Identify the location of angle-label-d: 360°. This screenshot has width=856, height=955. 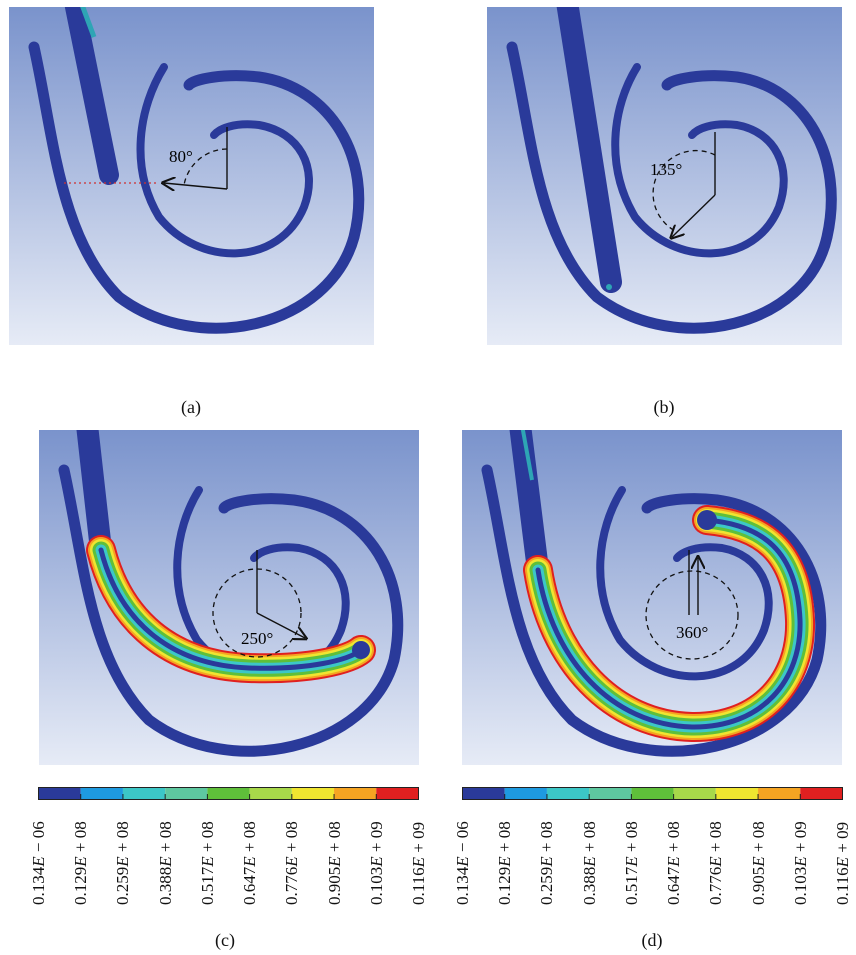
(692, 632).